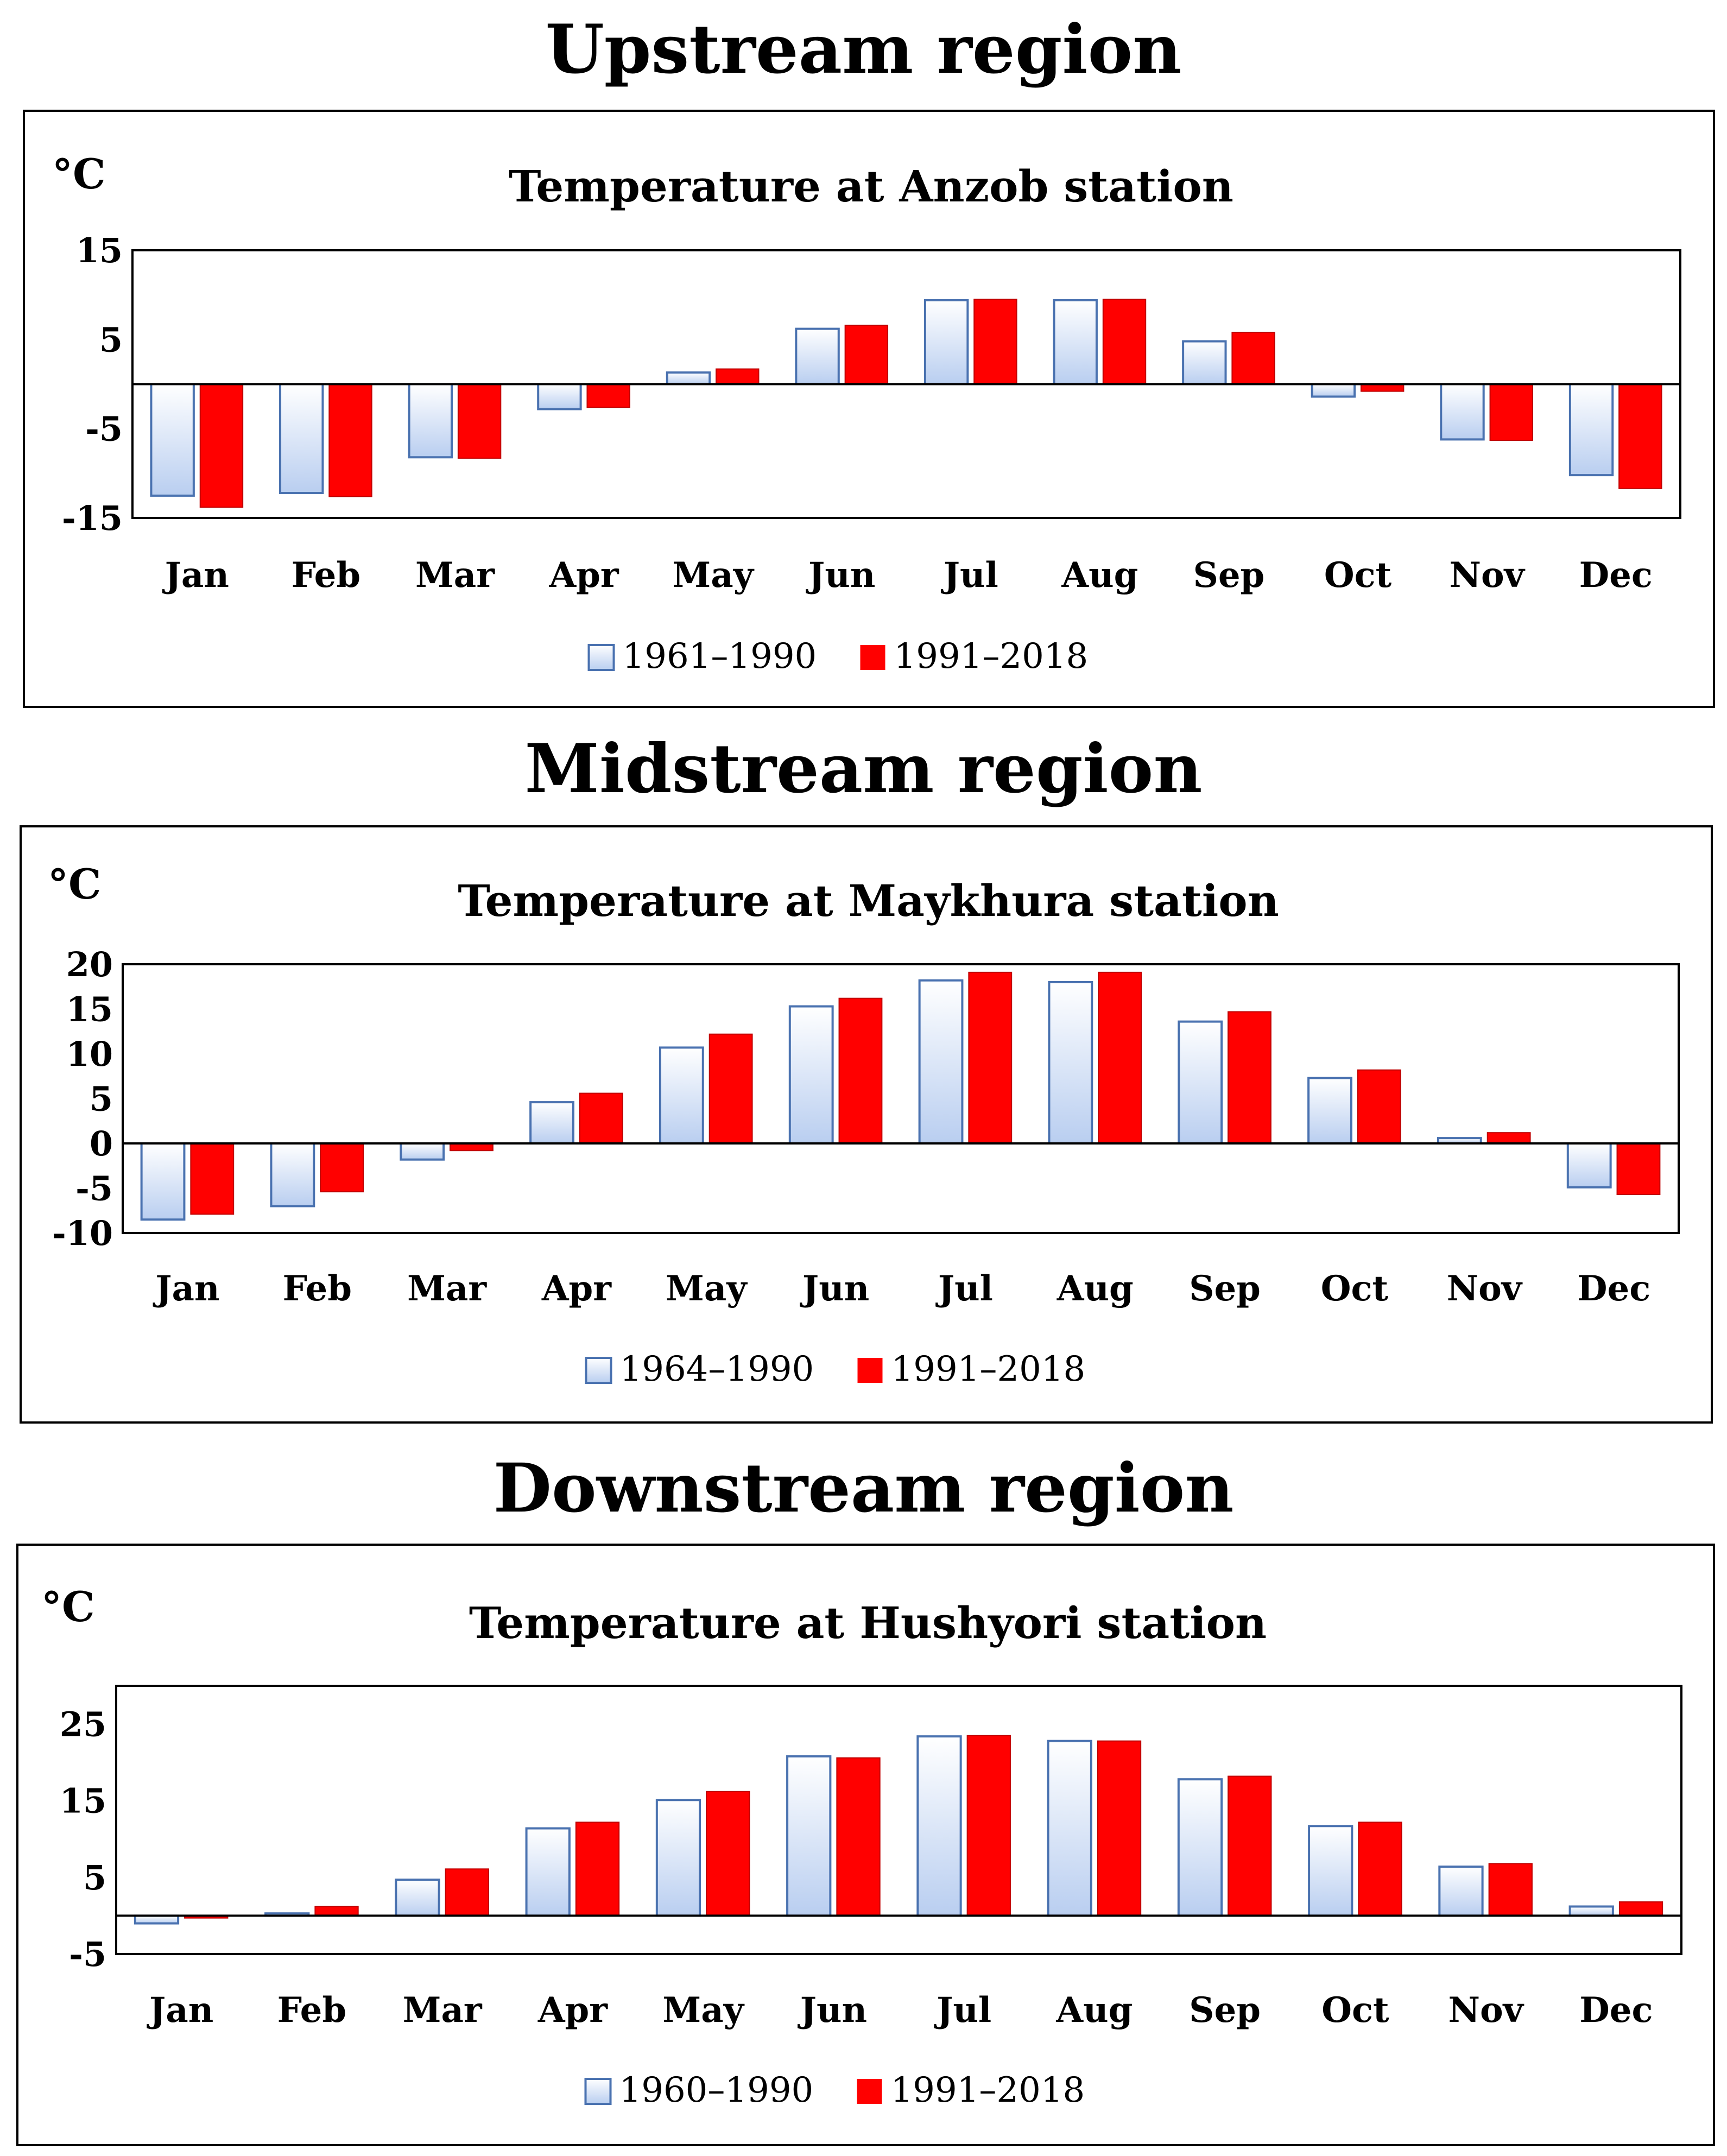  What do you see at coordinates (720, 656) in the screenshot?
I see `legend-label-series-1: 1961–1990` at bounding box center [720, 656].